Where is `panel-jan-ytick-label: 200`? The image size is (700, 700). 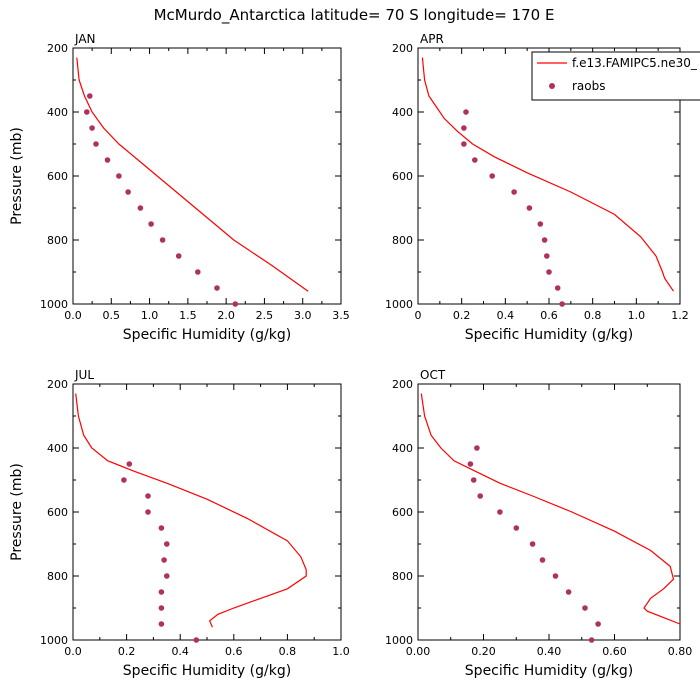
panel-jan-ytick-label: 200 is located at coordinates (57, 48).